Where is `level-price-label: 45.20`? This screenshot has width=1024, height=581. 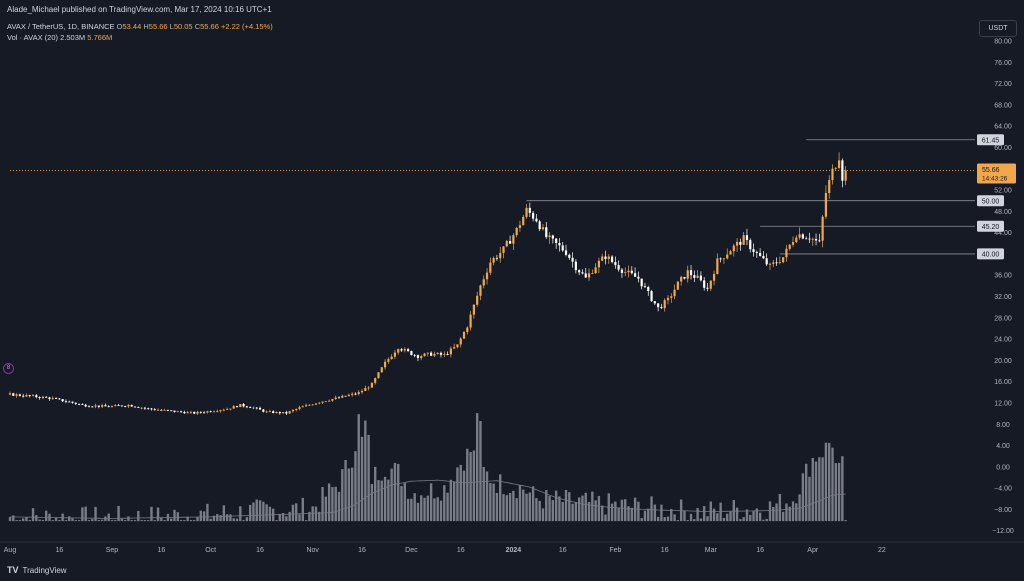
level-price-label: 45.20 is located at coordinates (991, 227).